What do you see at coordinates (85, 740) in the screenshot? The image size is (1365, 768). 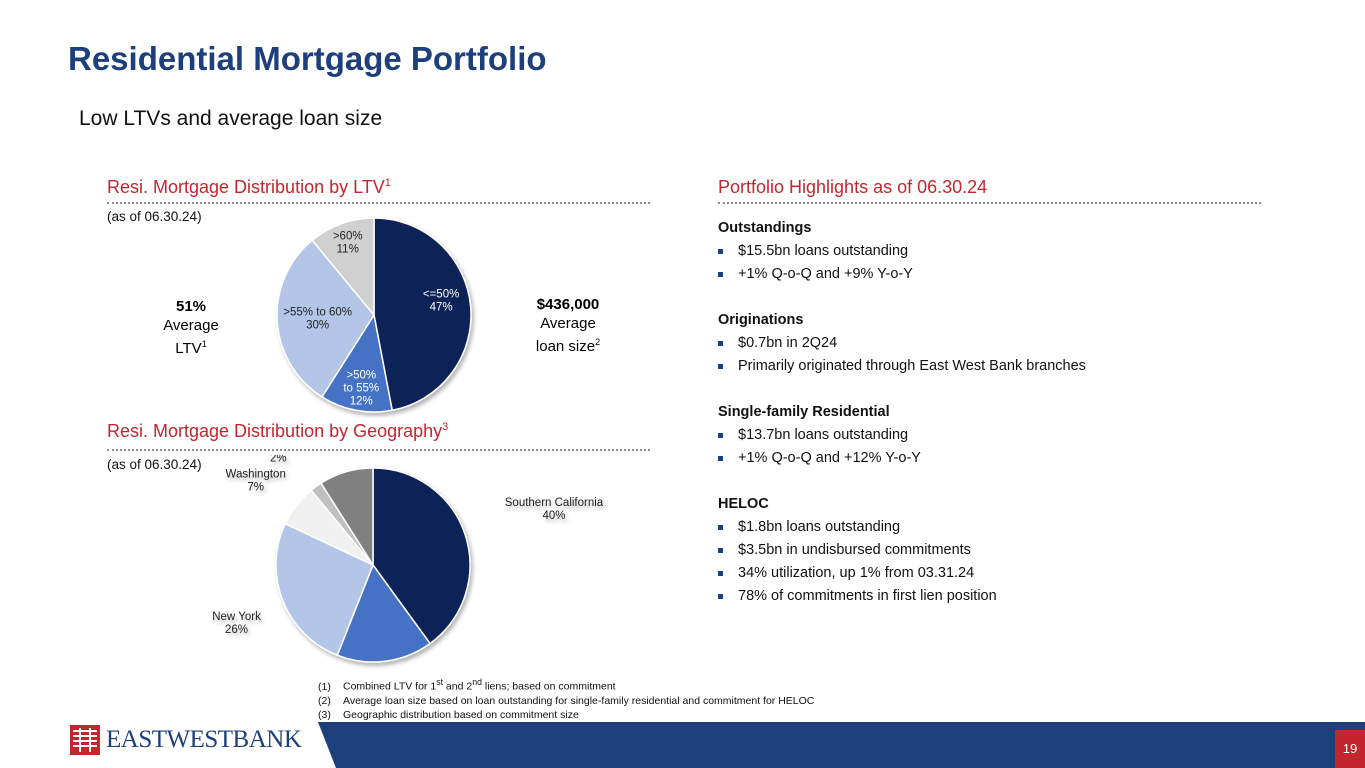 I see `bank-logo-icon` at bounding box center [85, 740].